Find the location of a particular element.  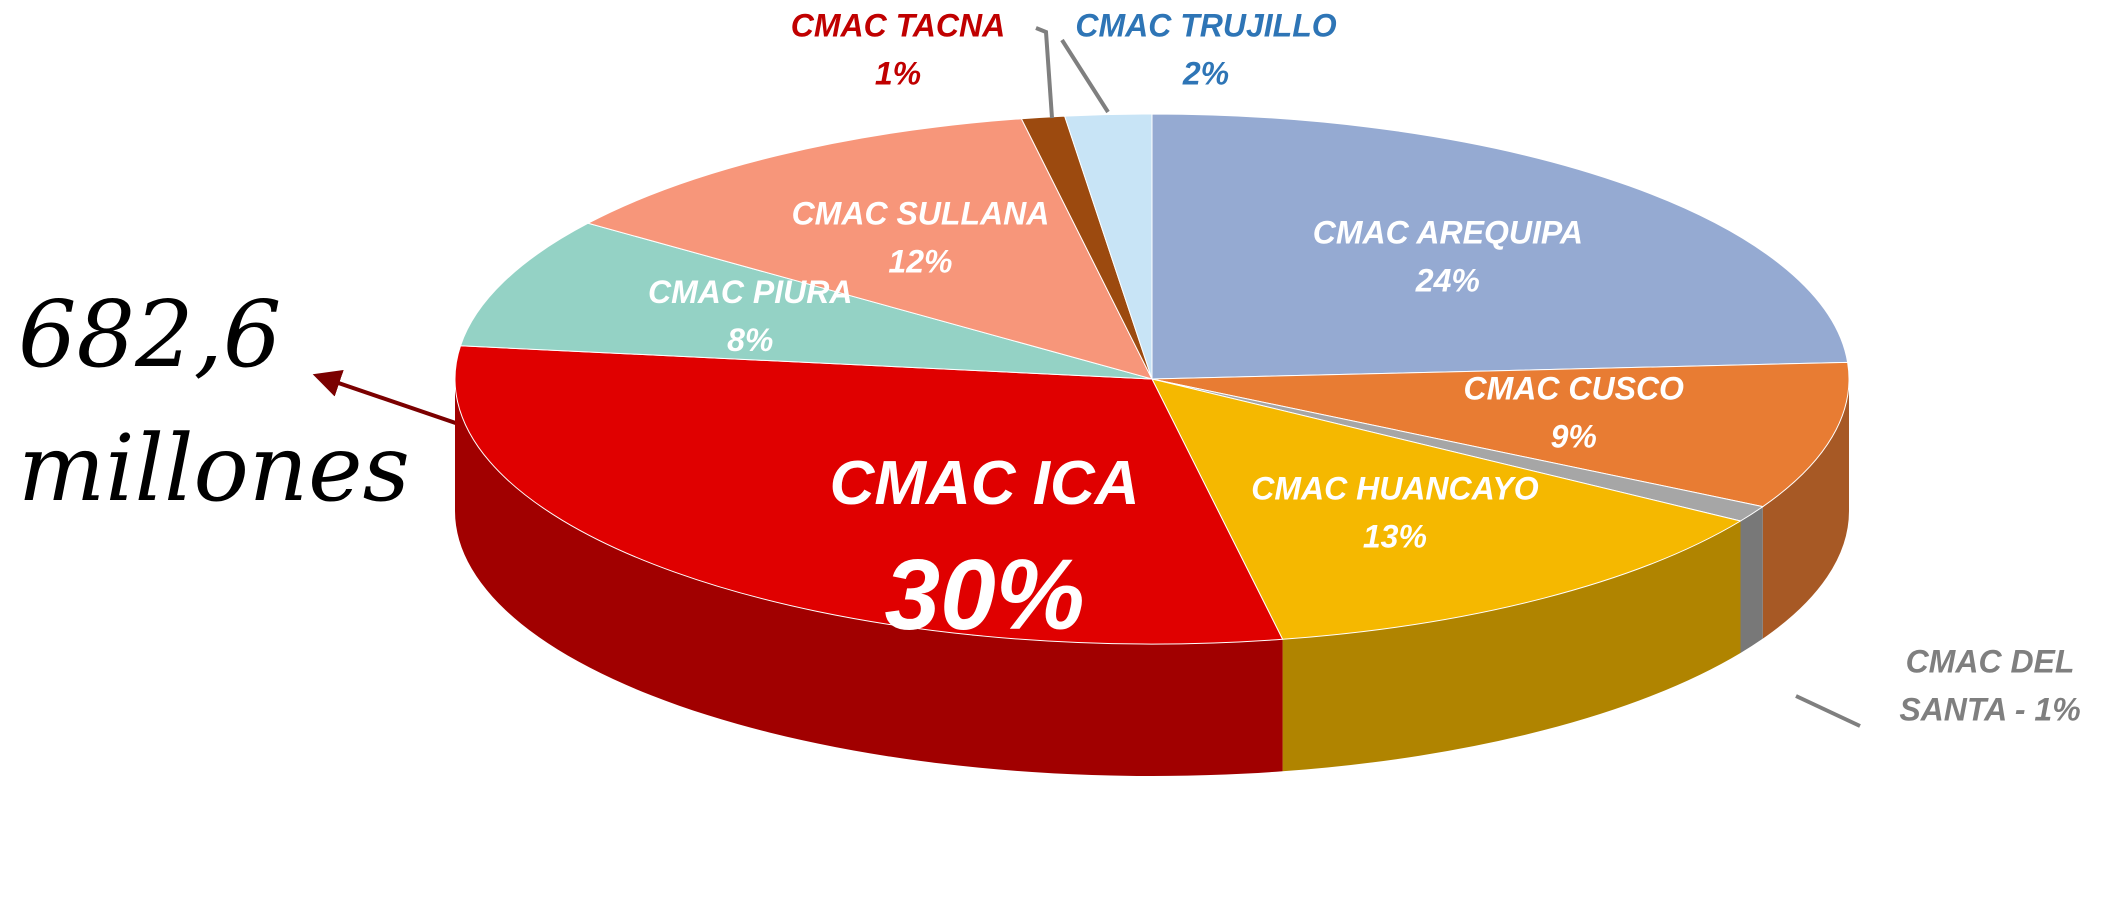

category-label: CMAC AREQUIPA is located at coordinates (1448, 233).